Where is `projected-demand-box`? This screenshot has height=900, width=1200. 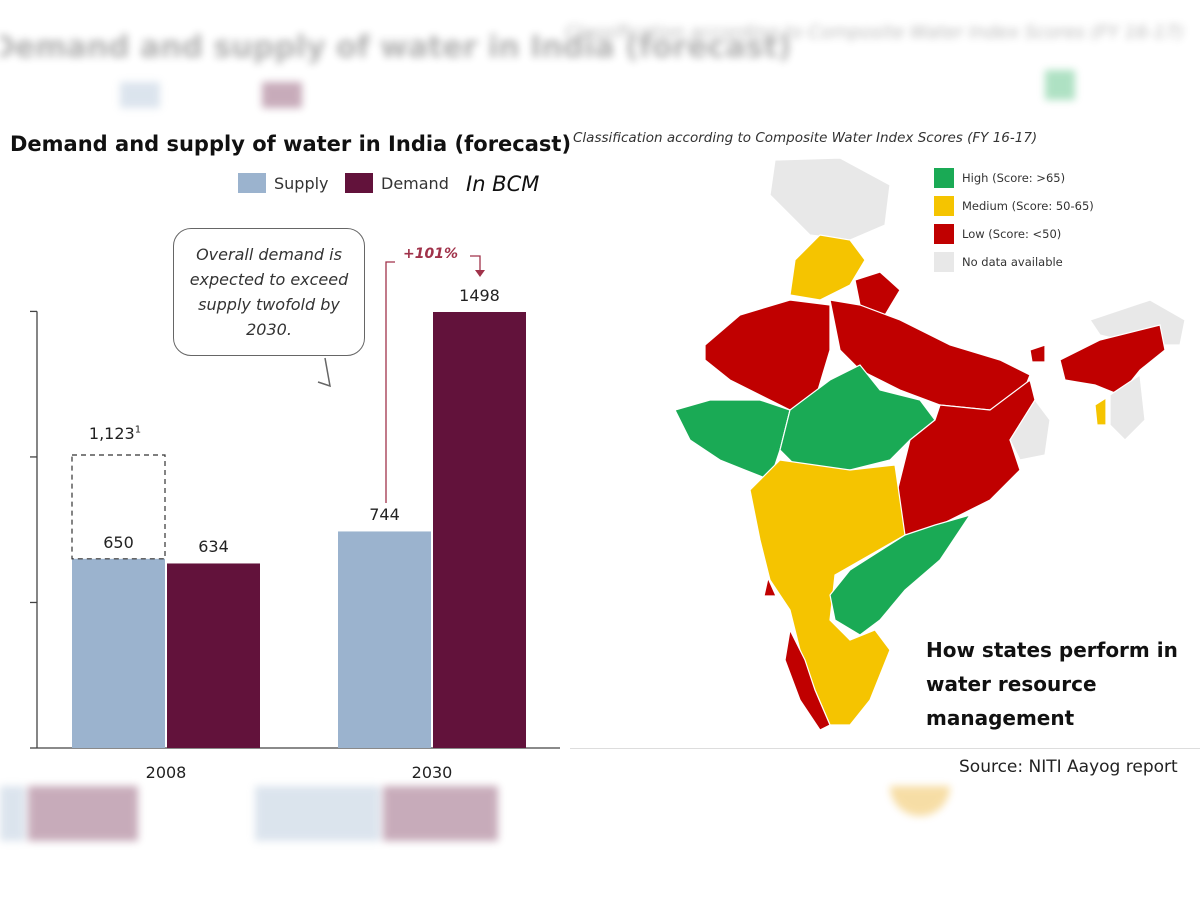
projected-demand-box is located at coordinates (118, 507).